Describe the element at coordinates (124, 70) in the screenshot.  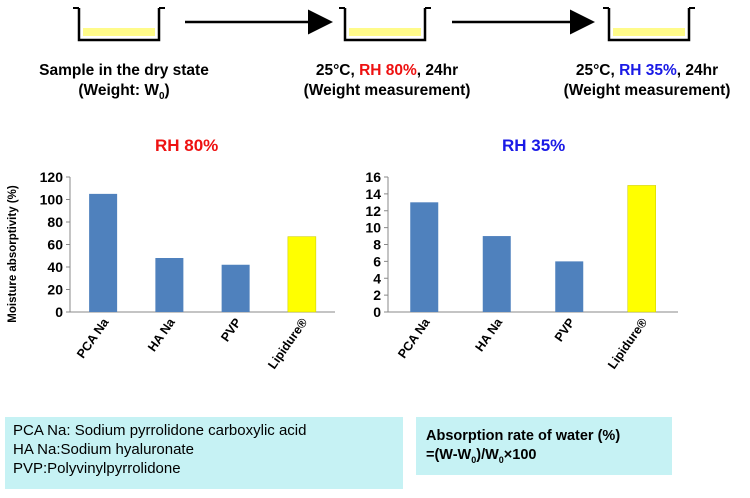
I see `step-dry-line1: Sample in the dry state` at that location.